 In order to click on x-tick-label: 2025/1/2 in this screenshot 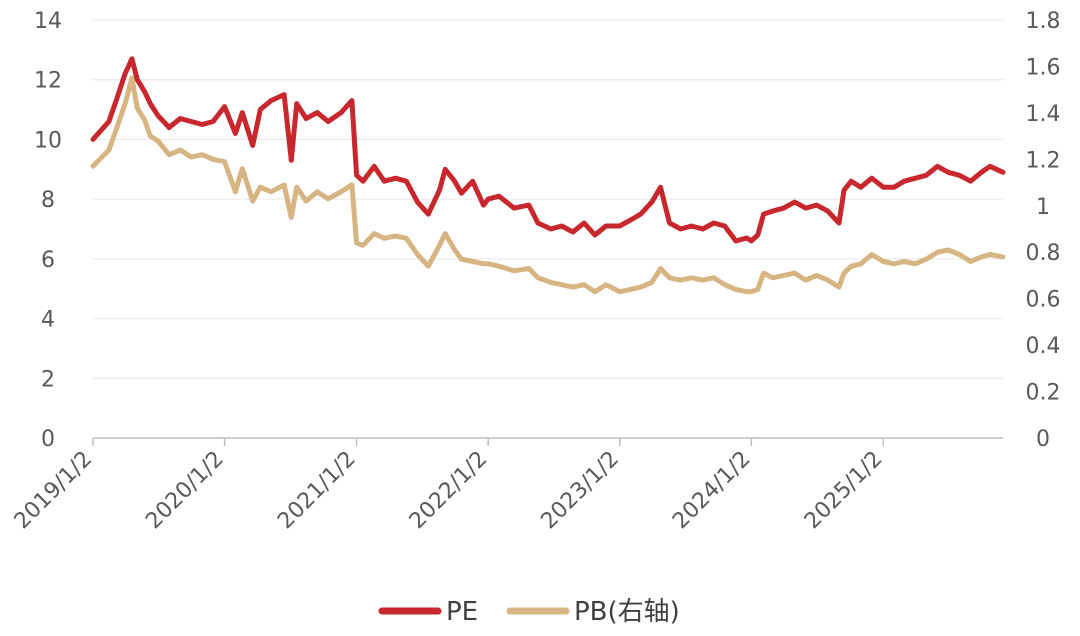, I will do `click(844, 491)`.